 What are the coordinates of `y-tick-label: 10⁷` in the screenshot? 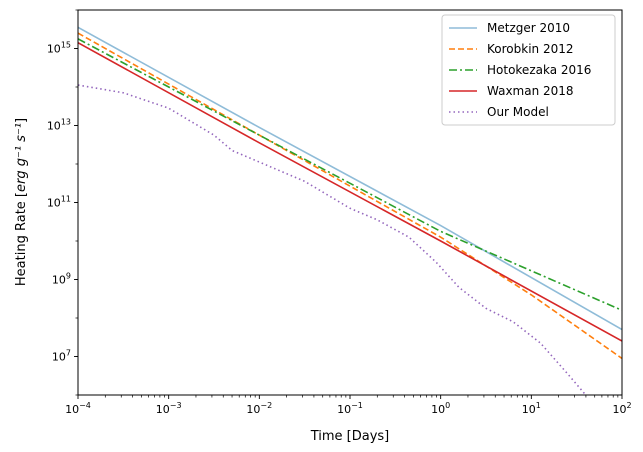 It's located at (61, 356).